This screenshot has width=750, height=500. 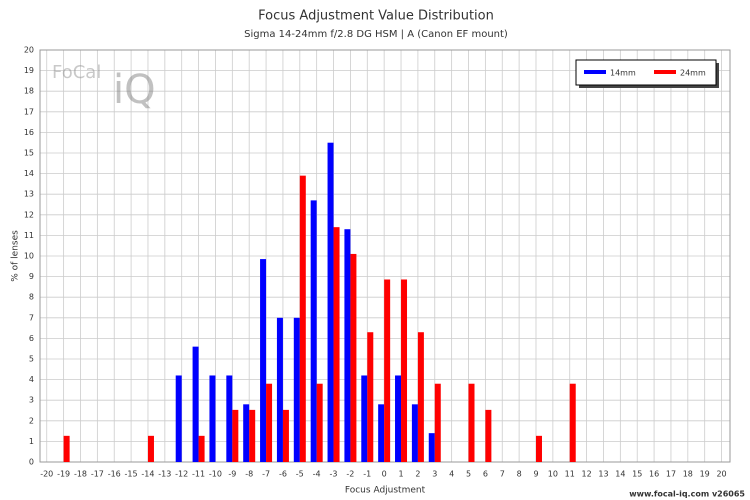 I want to click on y-tick-label: 14, so click(x=29, y=173).